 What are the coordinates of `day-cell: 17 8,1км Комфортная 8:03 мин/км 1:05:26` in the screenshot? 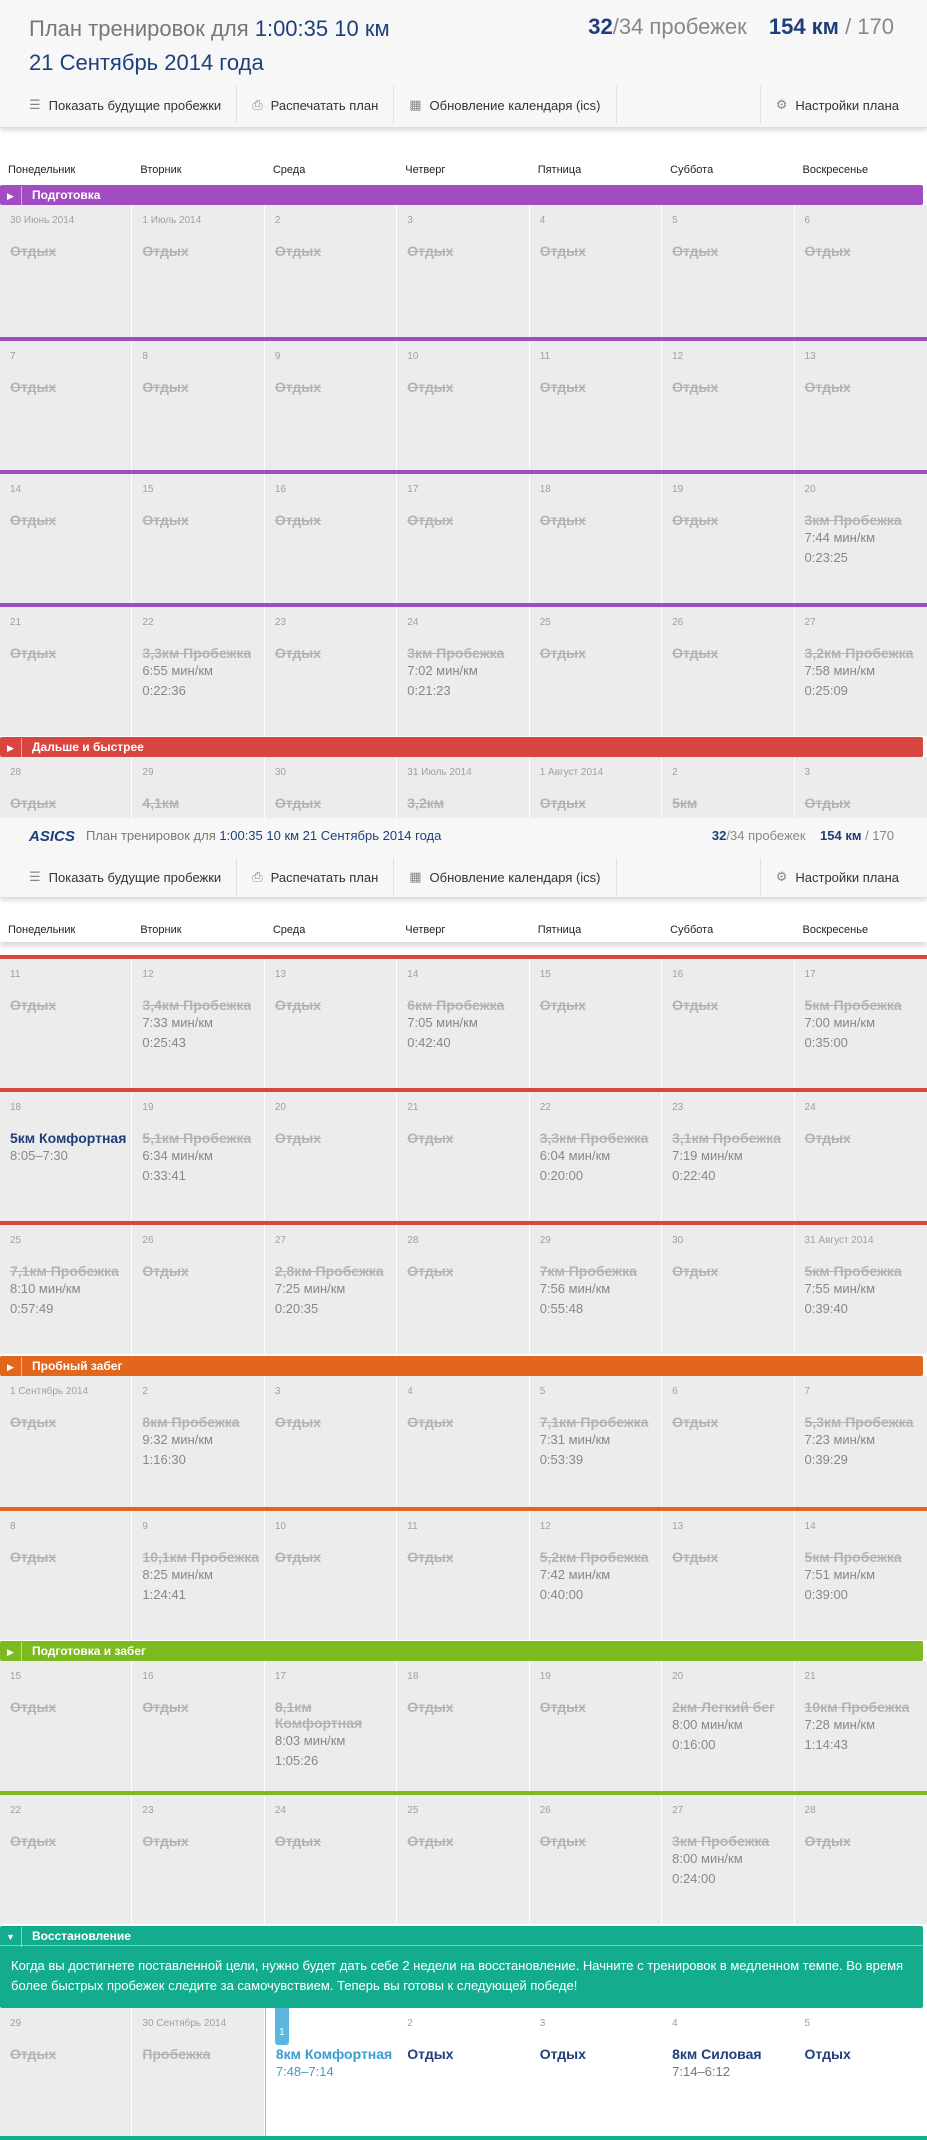 It's located at (331, 1727).